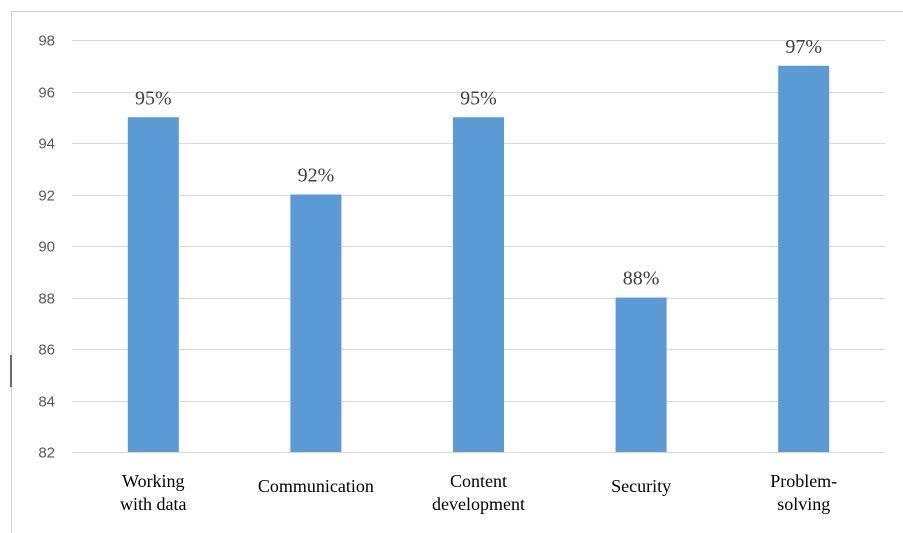 Image resolution: width=903 pixels, height=533 pixels. Describe the element at coordinates (316, 486) in the screenshot. I see `x-tick-label: Communication` at that location.